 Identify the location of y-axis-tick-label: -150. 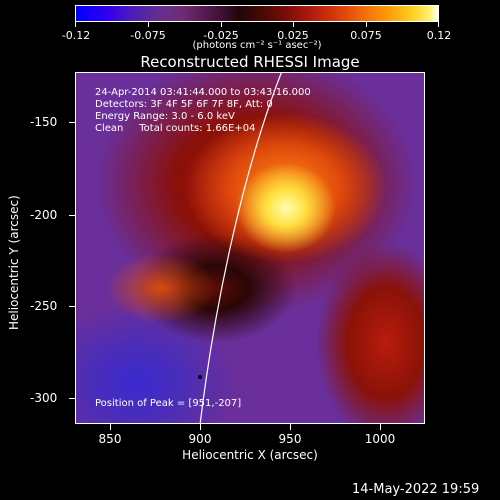
(44, 122).